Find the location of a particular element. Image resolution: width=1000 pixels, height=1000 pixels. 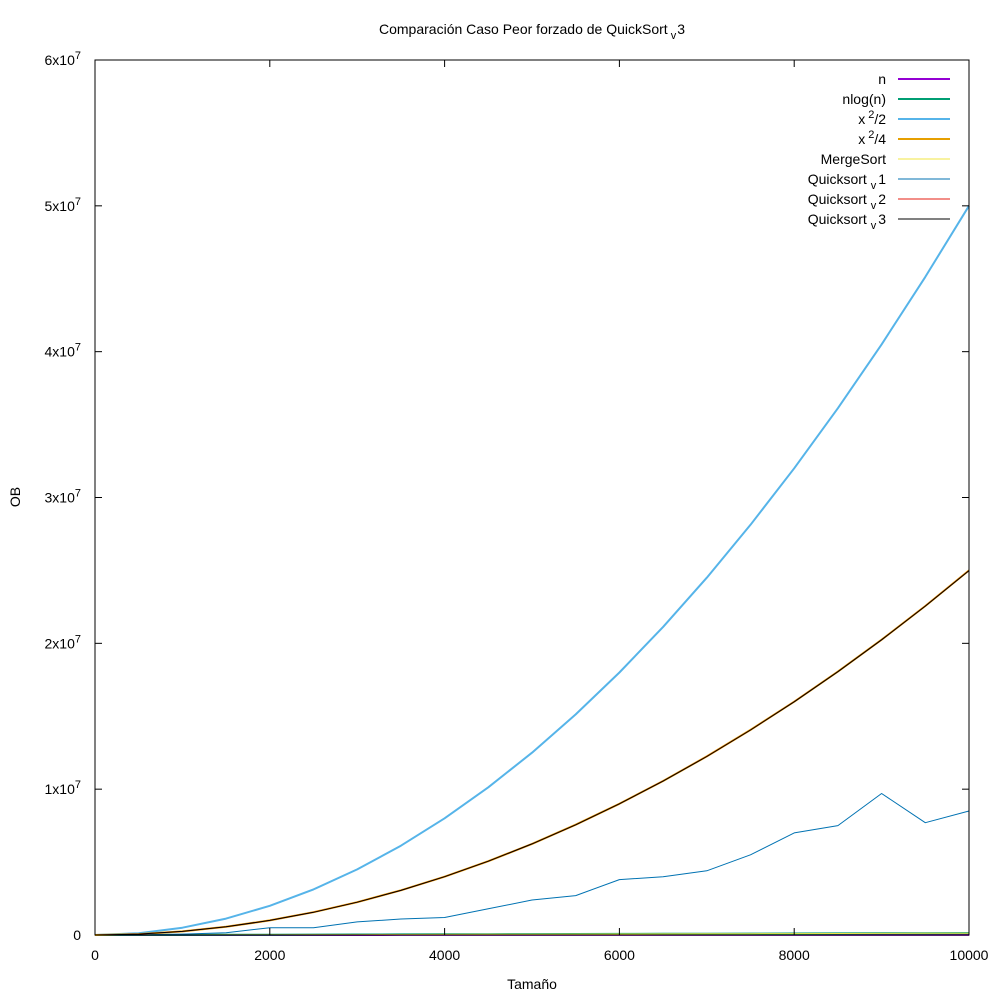

x-tick-label: 10000 is located at coordinates (969, 955).